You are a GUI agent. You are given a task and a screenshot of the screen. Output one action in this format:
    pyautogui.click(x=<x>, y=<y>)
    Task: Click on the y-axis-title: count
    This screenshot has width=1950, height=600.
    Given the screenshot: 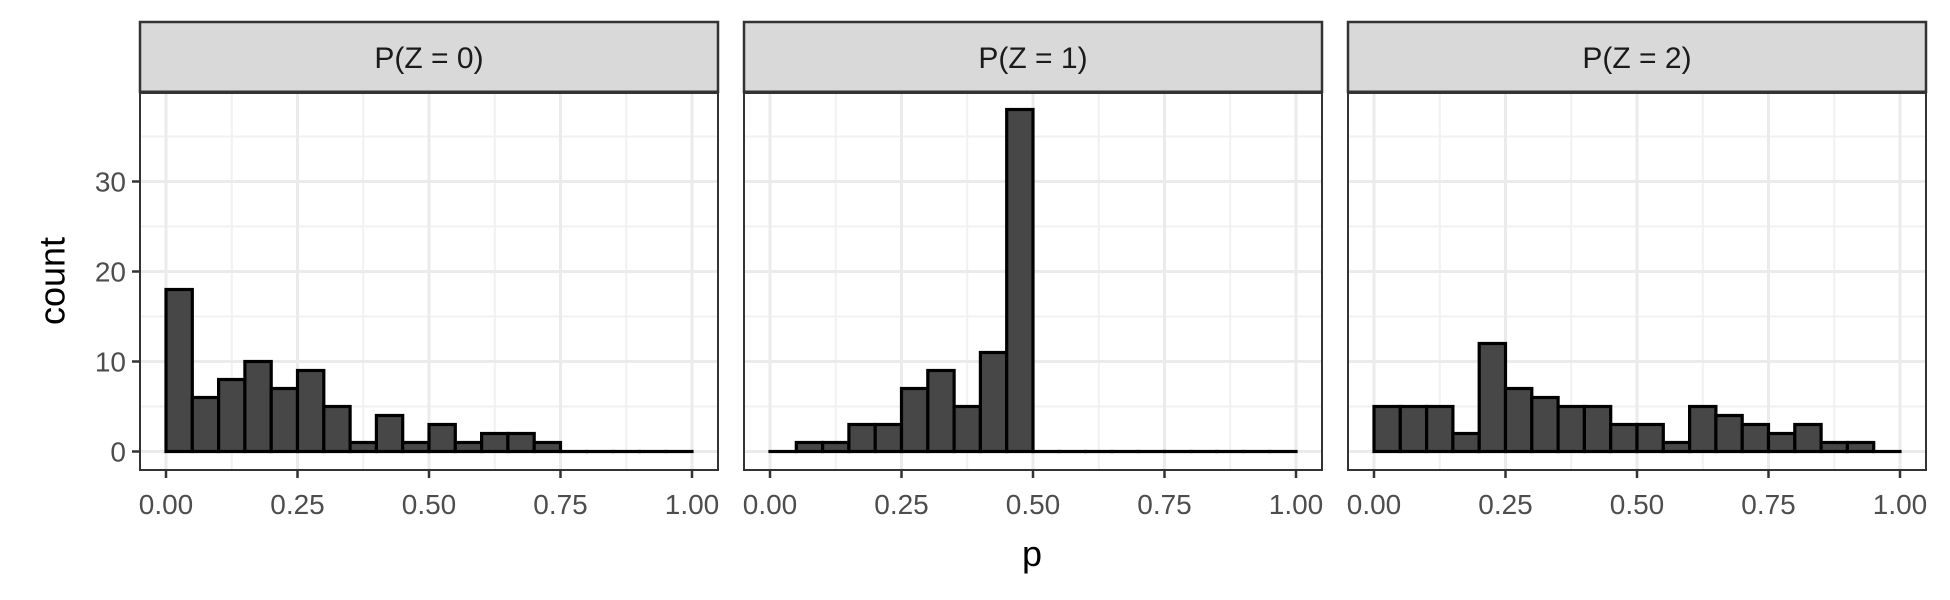 What is the action you would take?
    pyautogui.click(x=52, y=281)
    